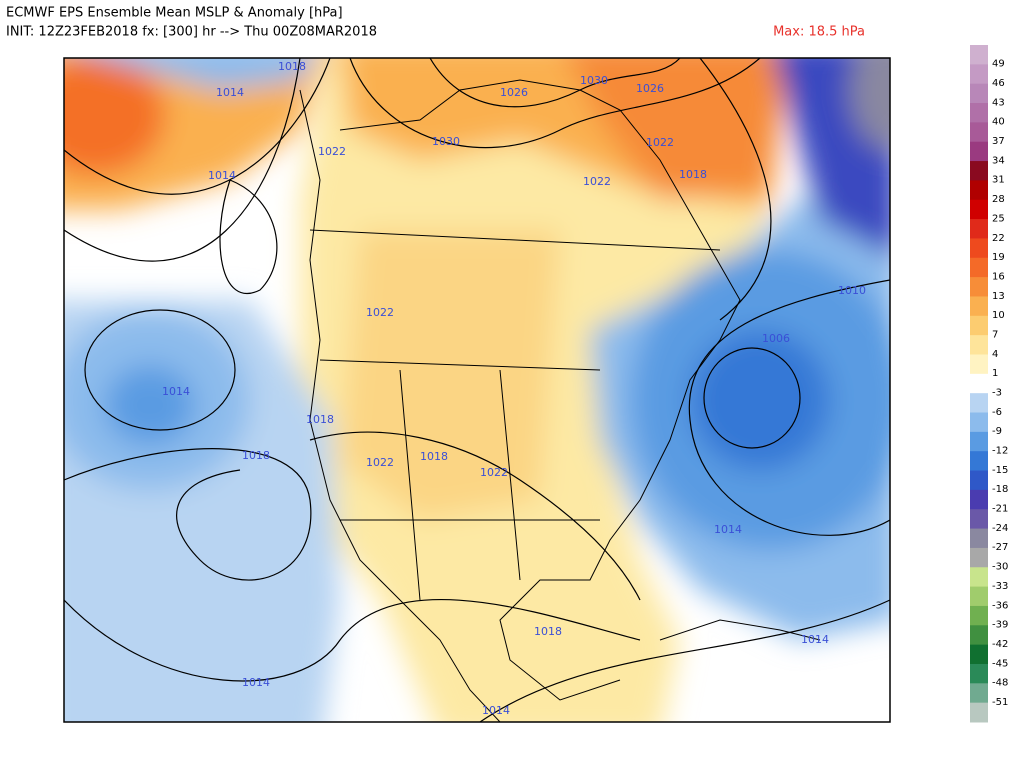 This screenshot has width=1024, height=772. What do you see at coordinates (998, 218) in the screenshot?
I see `colorbar-label: 25` at bounding box center [998, 218].